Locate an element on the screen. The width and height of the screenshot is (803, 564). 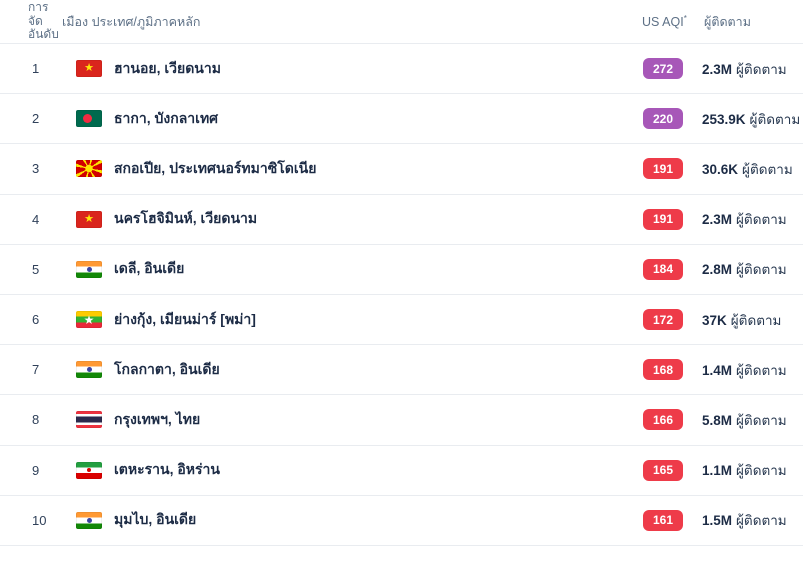
aqi-header-label: US AQI is located at coordinates (663, 22).